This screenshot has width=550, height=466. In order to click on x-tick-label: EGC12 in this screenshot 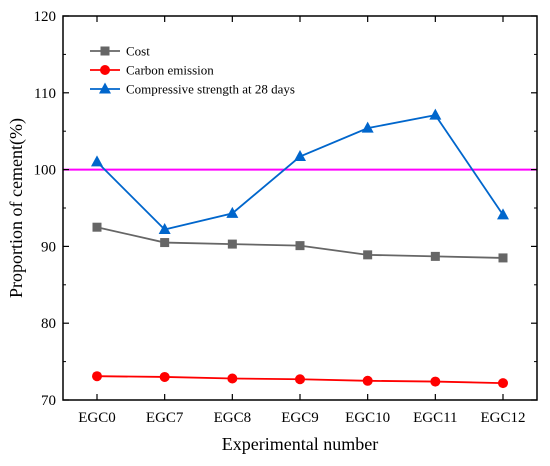, I will do `click(503, 418)`.